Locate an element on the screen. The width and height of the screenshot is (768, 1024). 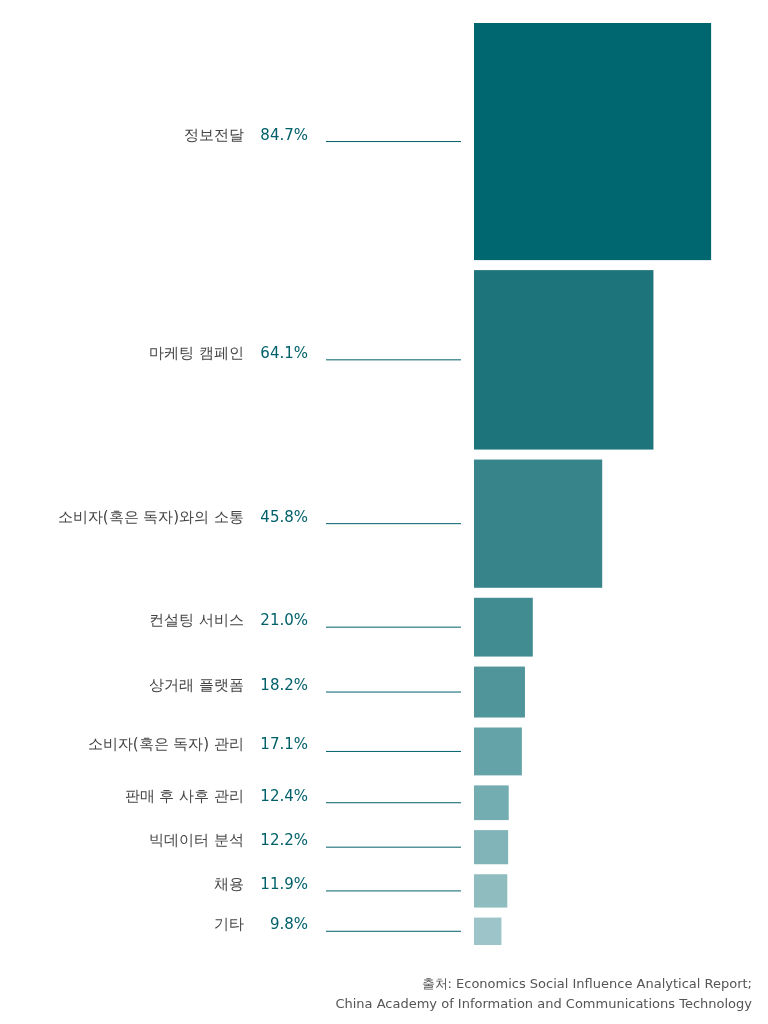
data-label: 64.1% is located at coordinates (284, 352).